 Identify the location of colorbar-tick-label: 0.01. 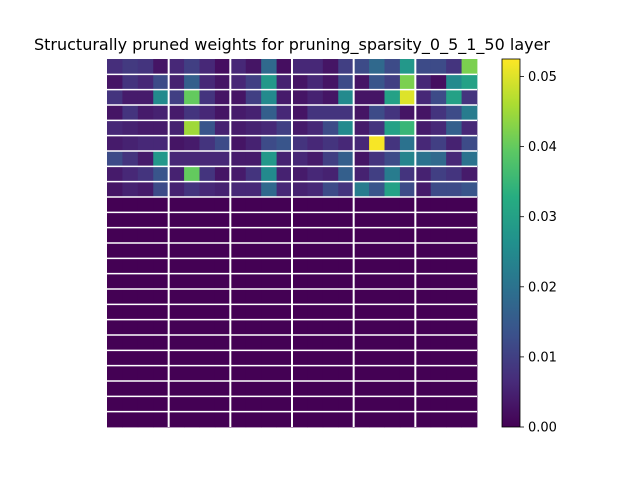
(542, 357).